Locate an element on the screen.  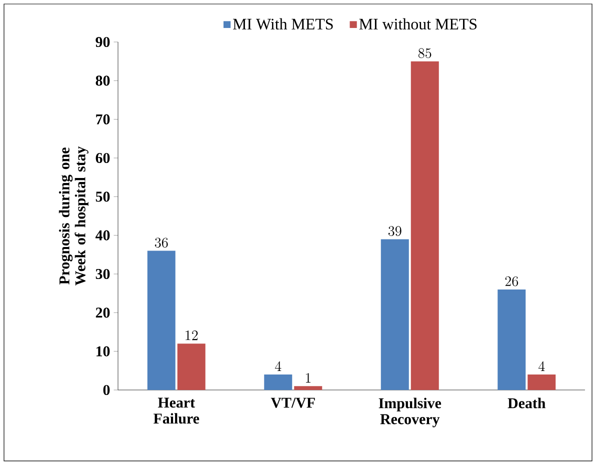
y-tick-label: 0 is located at coordinates (106, 390).